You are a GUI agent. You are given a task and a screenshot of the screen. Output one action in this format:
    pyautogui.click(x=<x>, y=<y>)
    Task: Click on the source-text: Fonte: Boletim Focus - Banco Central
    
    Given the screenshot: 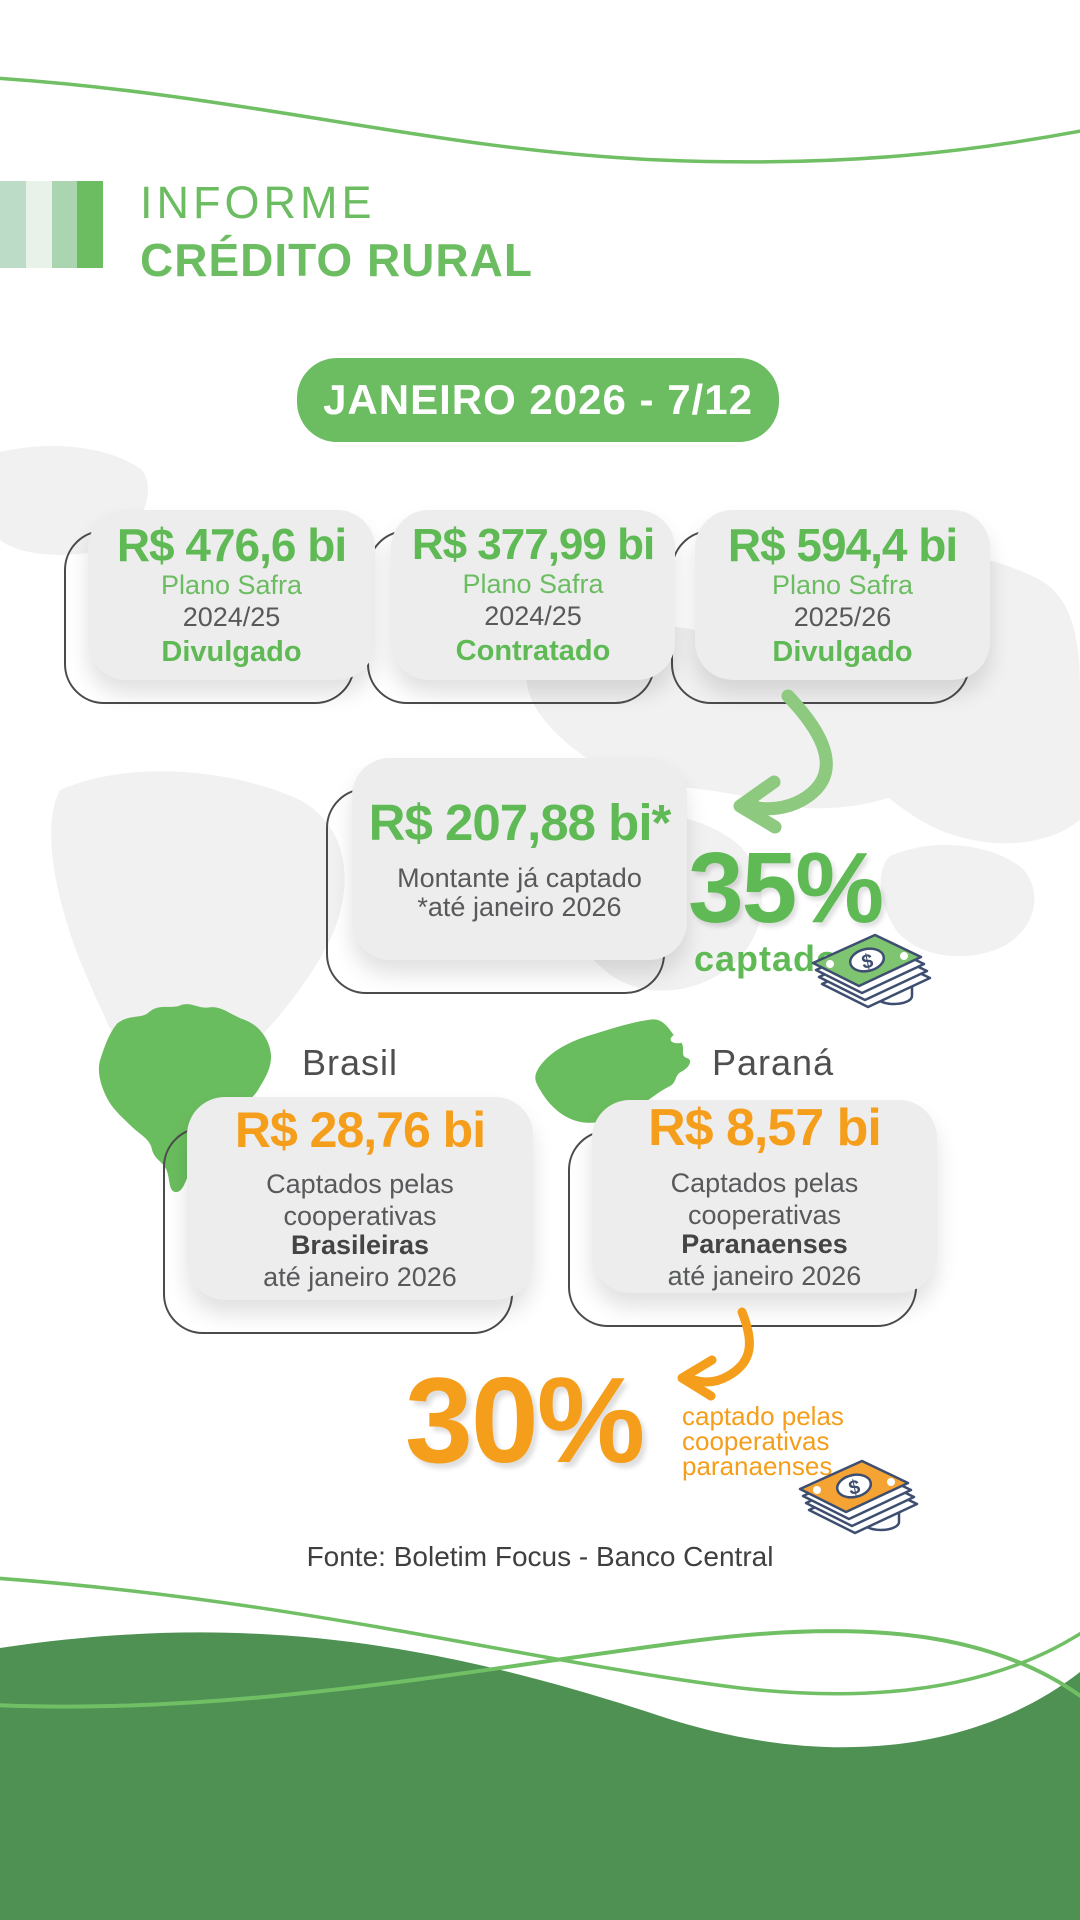 What is the action you would take?
    pyautogui.click(x=540, y=1556)
    